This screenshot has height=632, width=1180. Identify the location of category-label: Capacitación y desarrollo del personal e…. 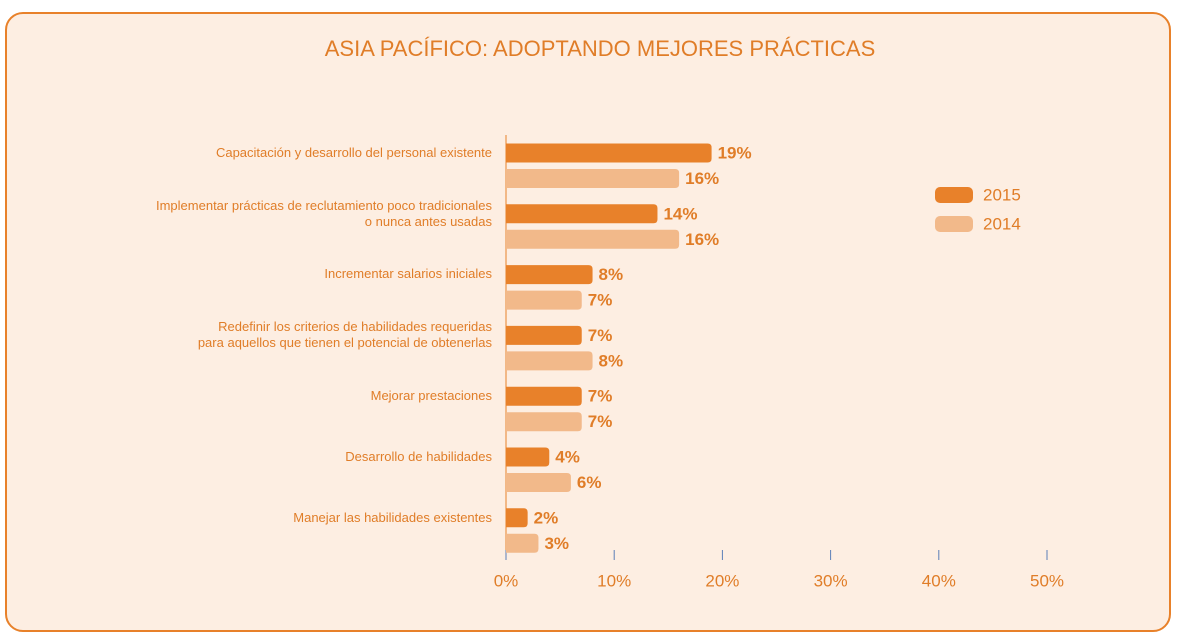
(353, 152).